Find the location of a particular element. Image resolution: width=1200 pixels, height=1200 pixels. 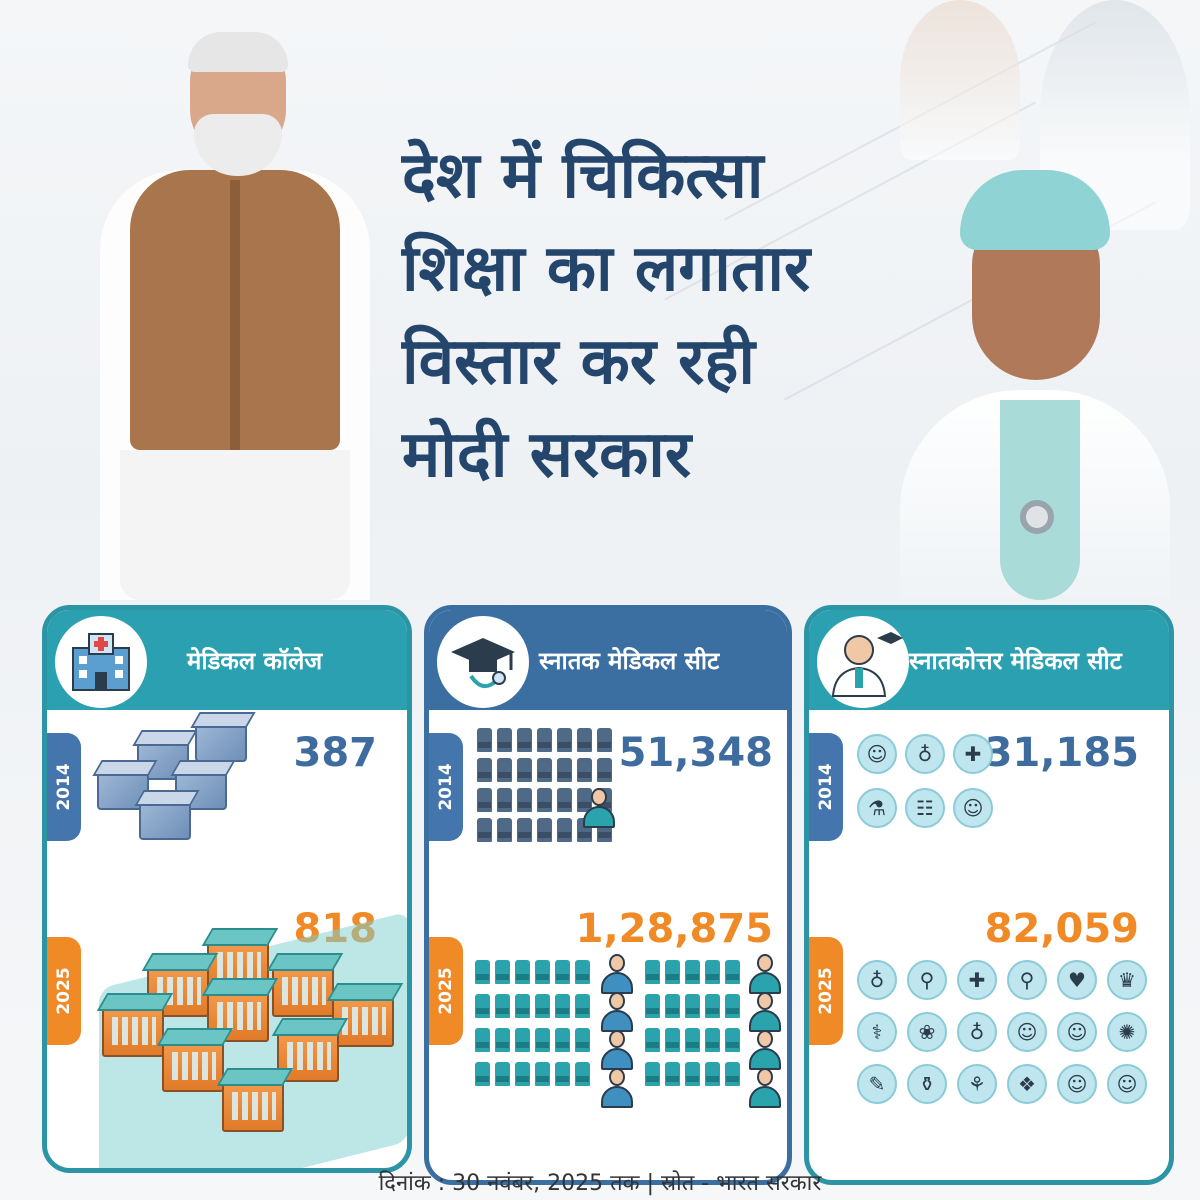

lab-icon: ⚗ is located at coordinates (877, 808).